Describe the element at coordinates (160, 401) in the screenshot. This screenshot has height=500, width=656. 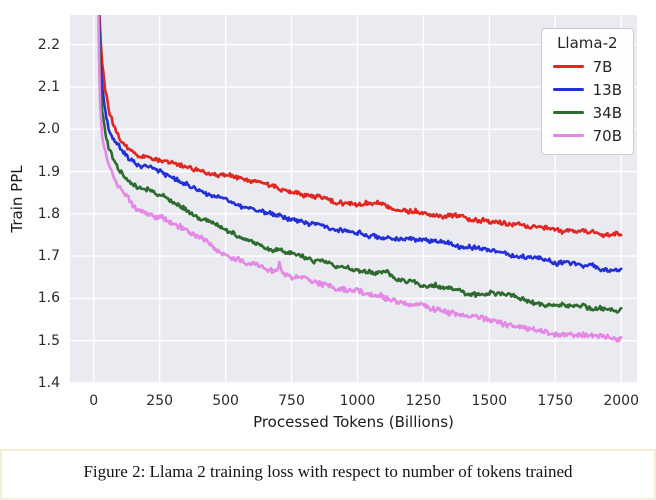
I see `x-tick-label: 250` at that location.